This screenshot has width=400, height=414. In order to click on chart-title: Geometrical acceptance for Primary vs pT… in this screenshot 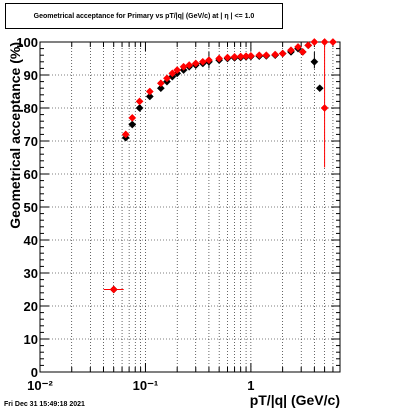, I will do `click(144, 16)`.